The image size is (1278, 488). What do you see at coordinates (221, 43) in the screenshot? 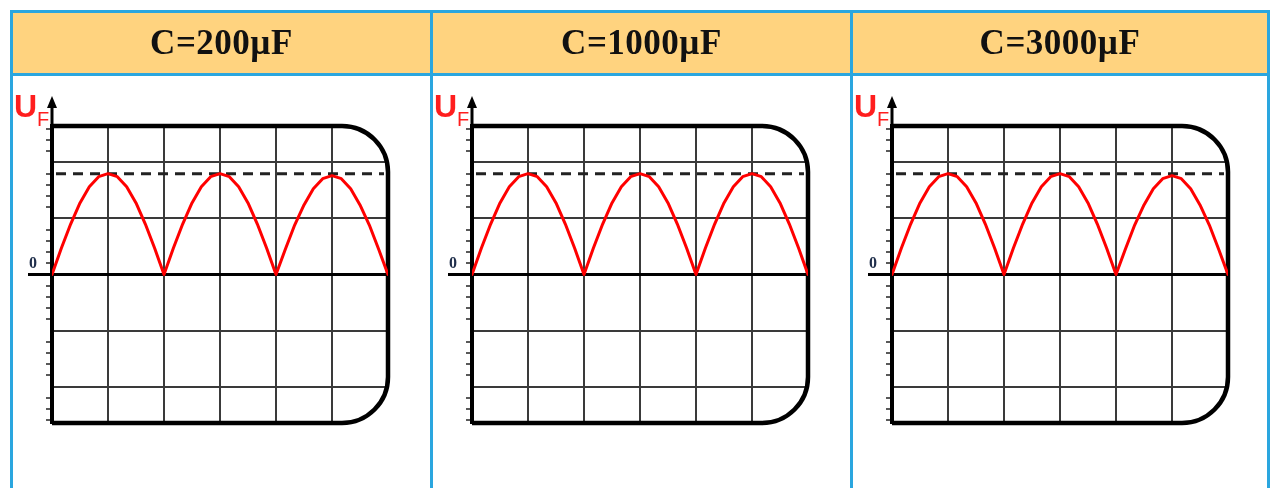
I see `chart-title: C=200µF` at bounding box center [221, 43].